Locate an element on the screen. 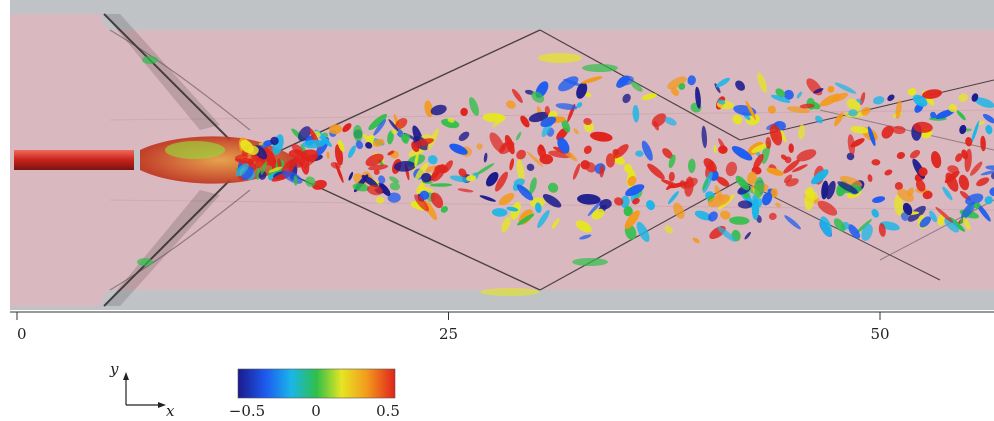 This screenshot has height=421, width=994. x-axis-ticks: 0255075100 is located at coordinates (453, 327).